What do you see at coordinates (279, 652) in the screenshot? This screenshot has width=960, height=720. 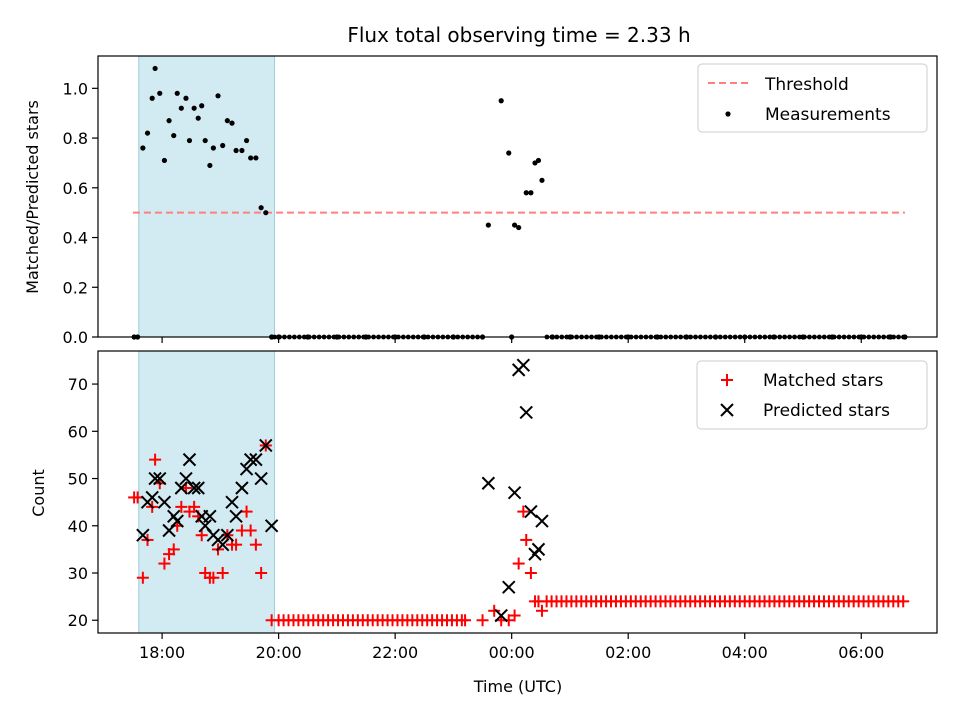 I see `bottom-xtick-label: 20:00` at bounding box center [279, 652].